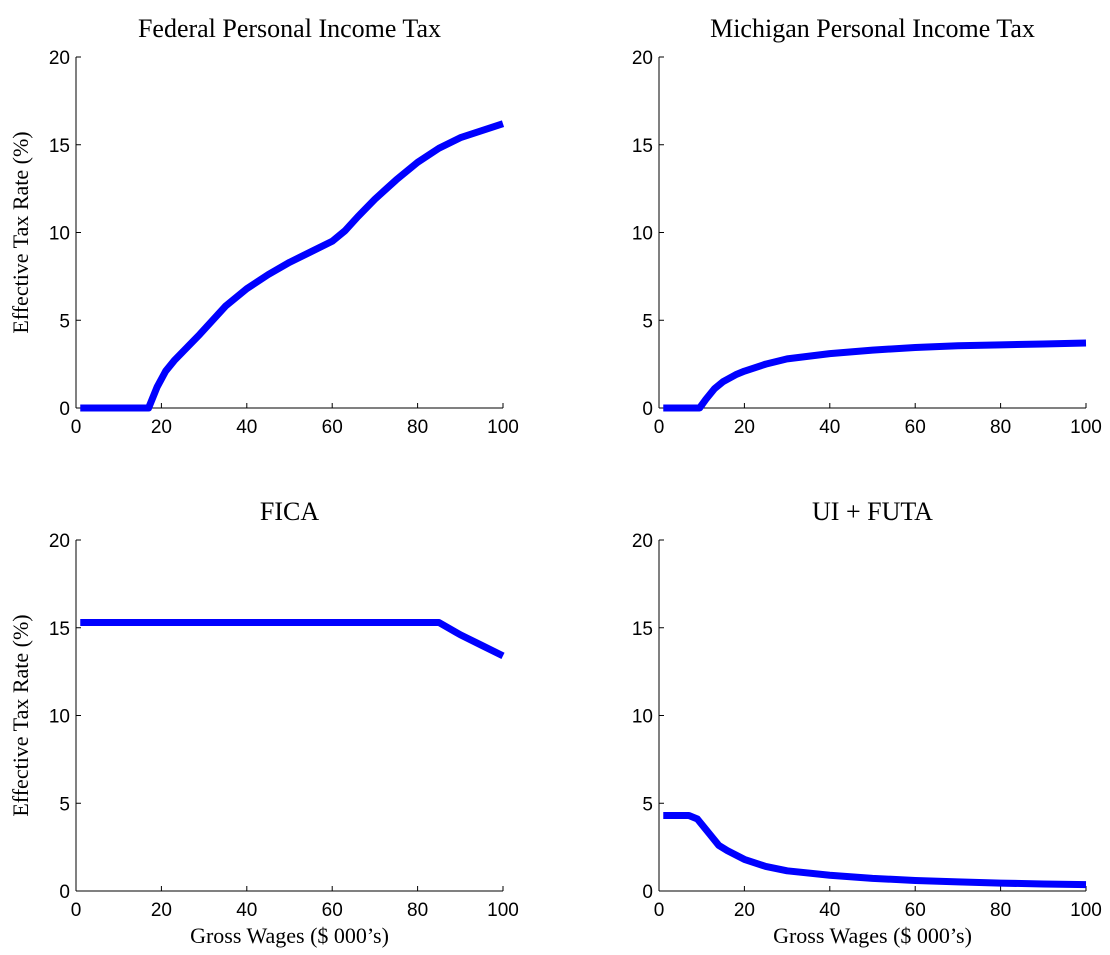  Describe the element at coordinates (289, 511) in the screenshot. I see `chart-title: FICA` at that location.